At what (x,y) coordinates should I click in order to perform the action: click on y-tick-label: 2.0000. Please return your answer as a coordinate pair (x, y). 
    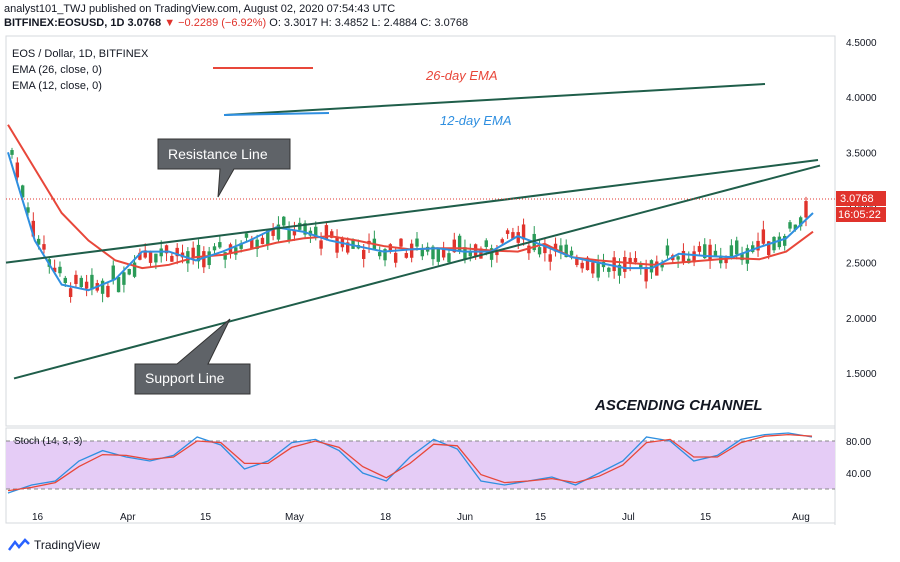
    Looking at the image, I should click on (861, 319).